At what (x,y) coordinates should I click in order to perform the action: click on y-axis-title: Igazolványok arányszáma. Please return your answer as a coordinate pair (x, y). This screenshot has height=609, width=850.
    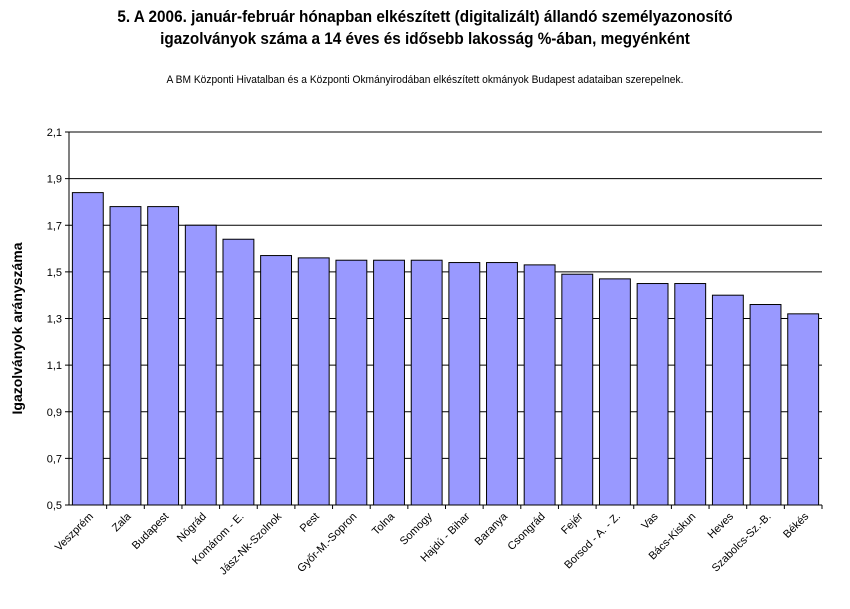
    Looking at the image, I should click on (17, 328).